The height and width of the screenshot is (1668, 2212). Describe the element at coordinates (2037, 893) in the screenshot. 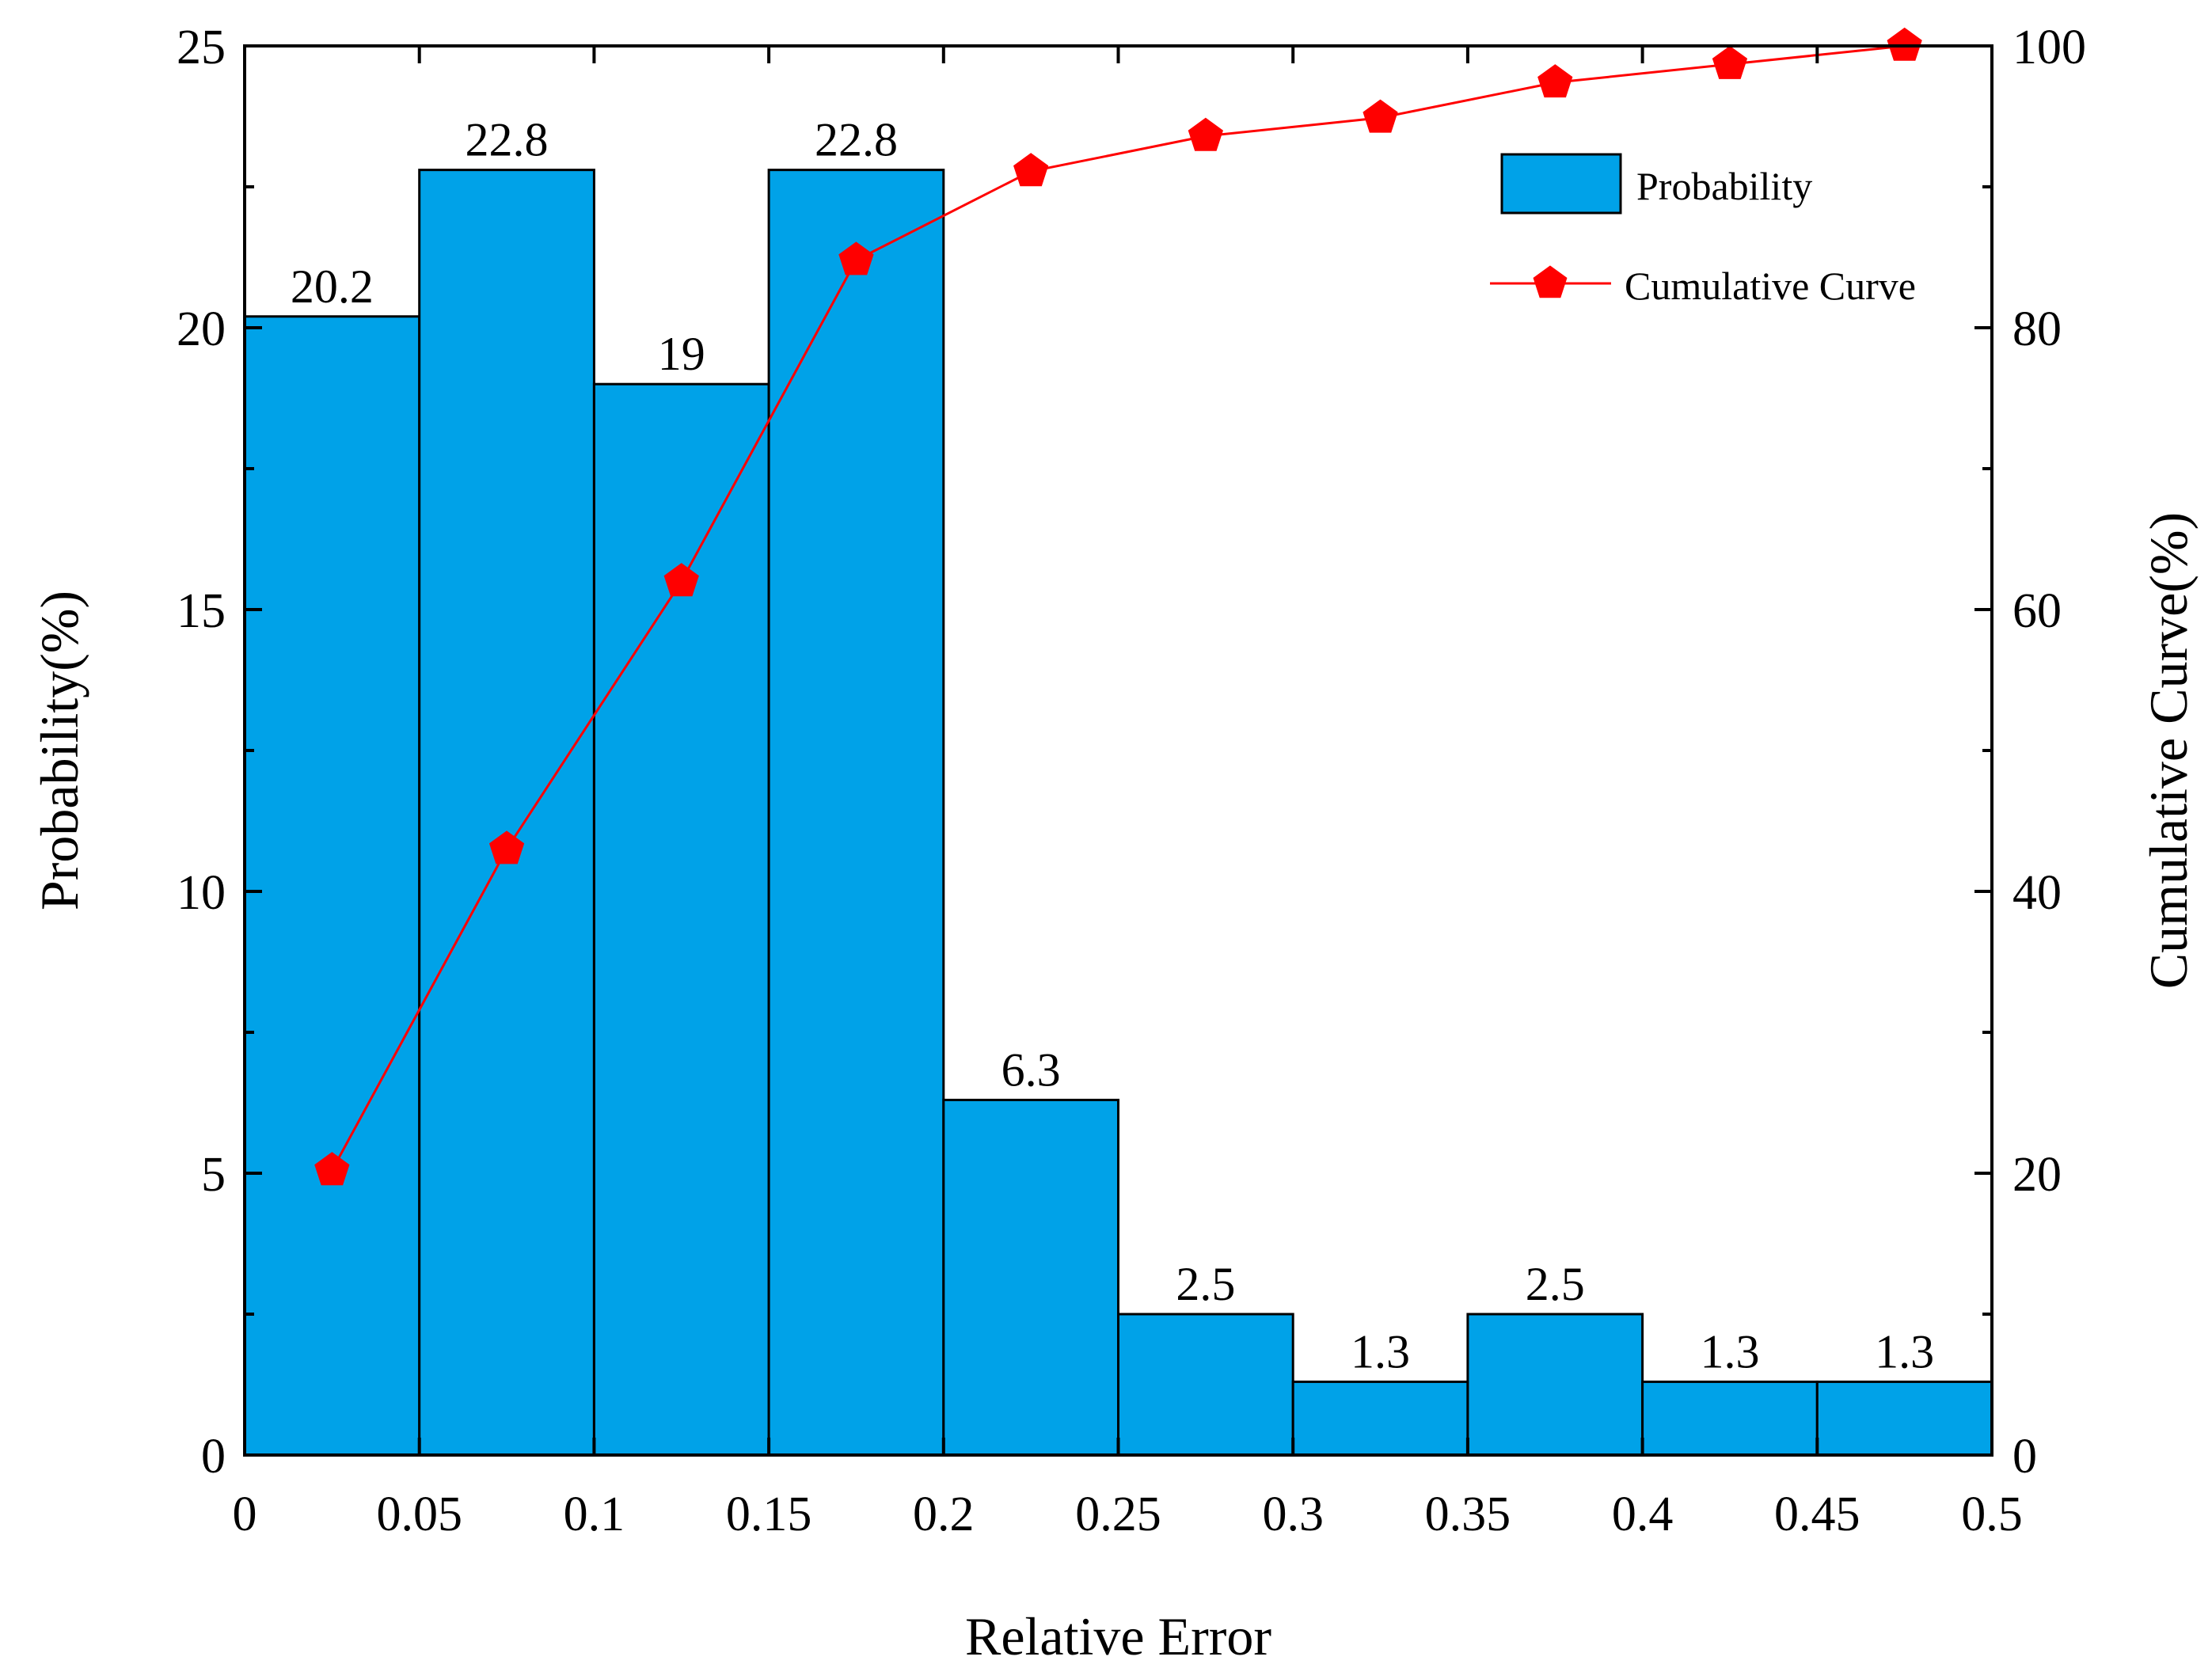

I see `y2-tick-label: 40` at that location.